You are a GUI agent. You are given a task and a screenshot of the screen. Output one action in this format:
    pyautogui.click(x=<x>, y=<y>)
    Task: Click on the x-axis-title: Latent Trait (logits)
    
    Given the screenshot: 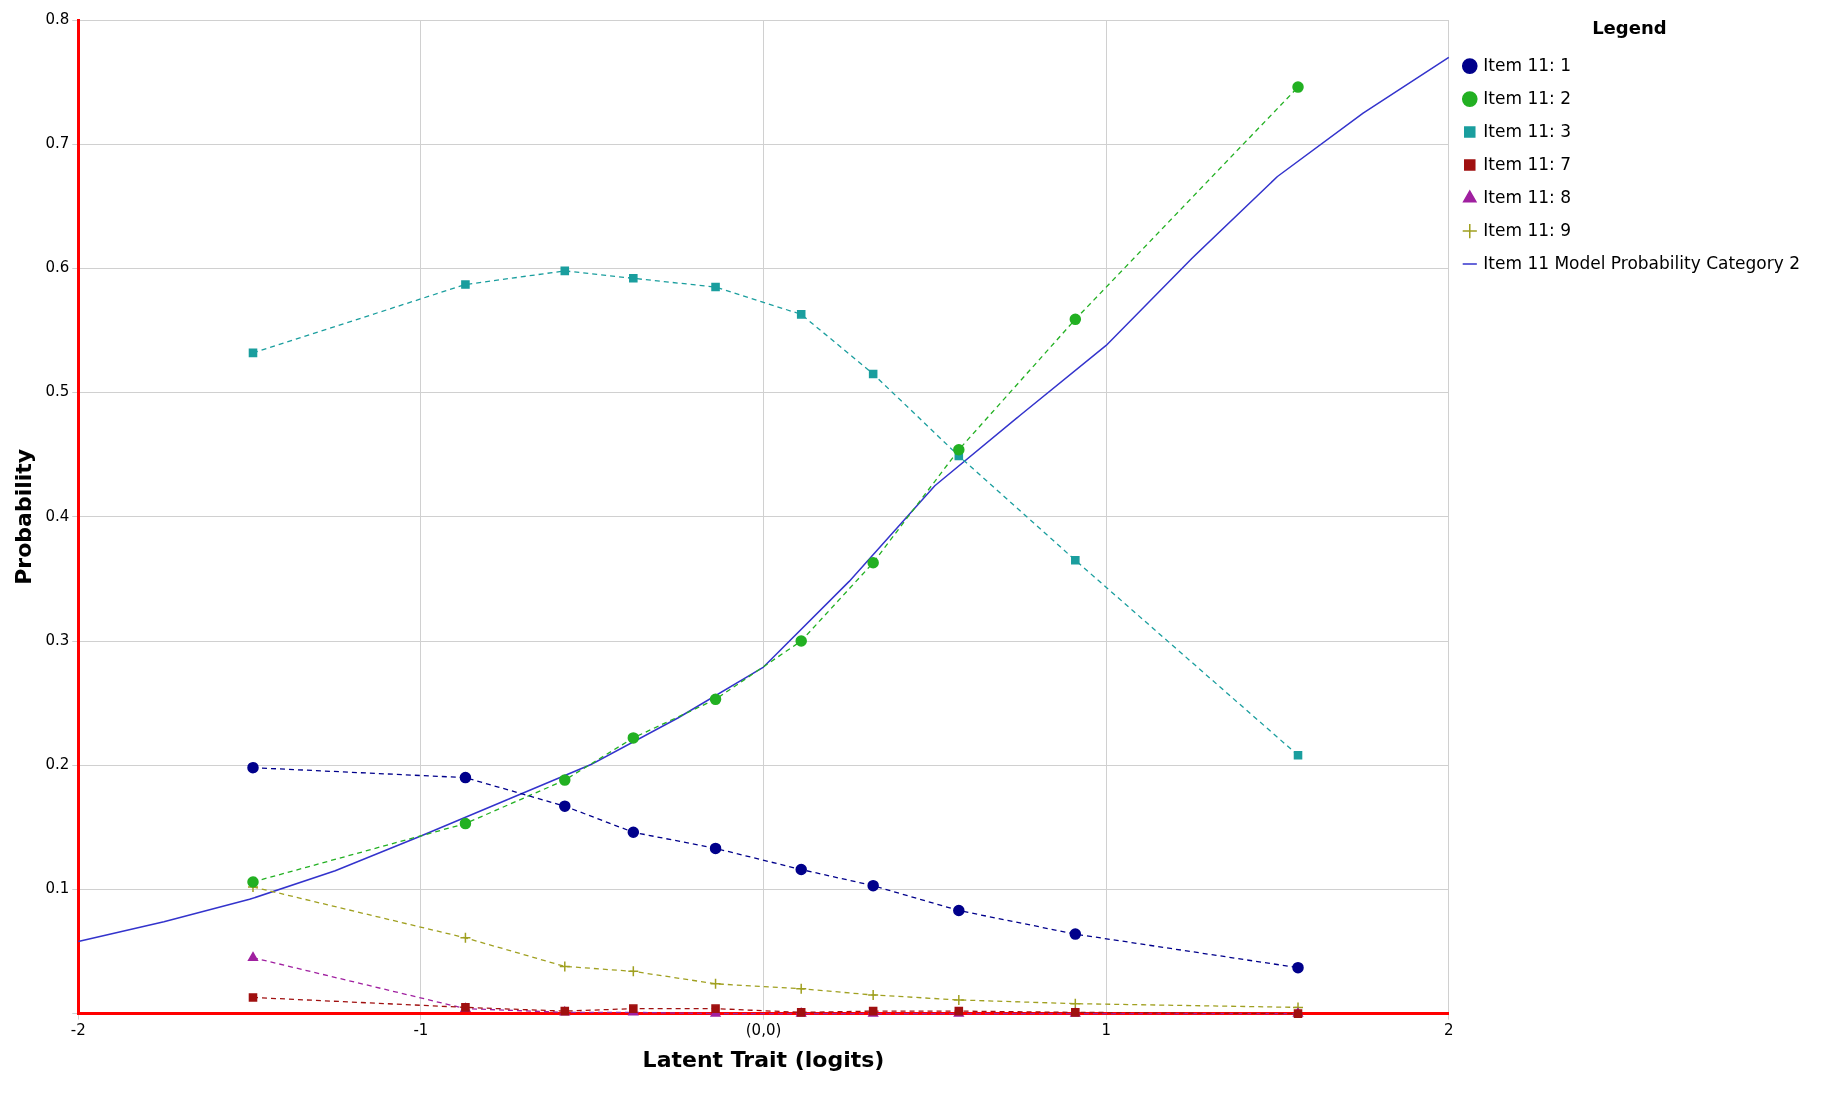 What is the action you would take?
    pyautogui.click(x=763, y=1059)
    